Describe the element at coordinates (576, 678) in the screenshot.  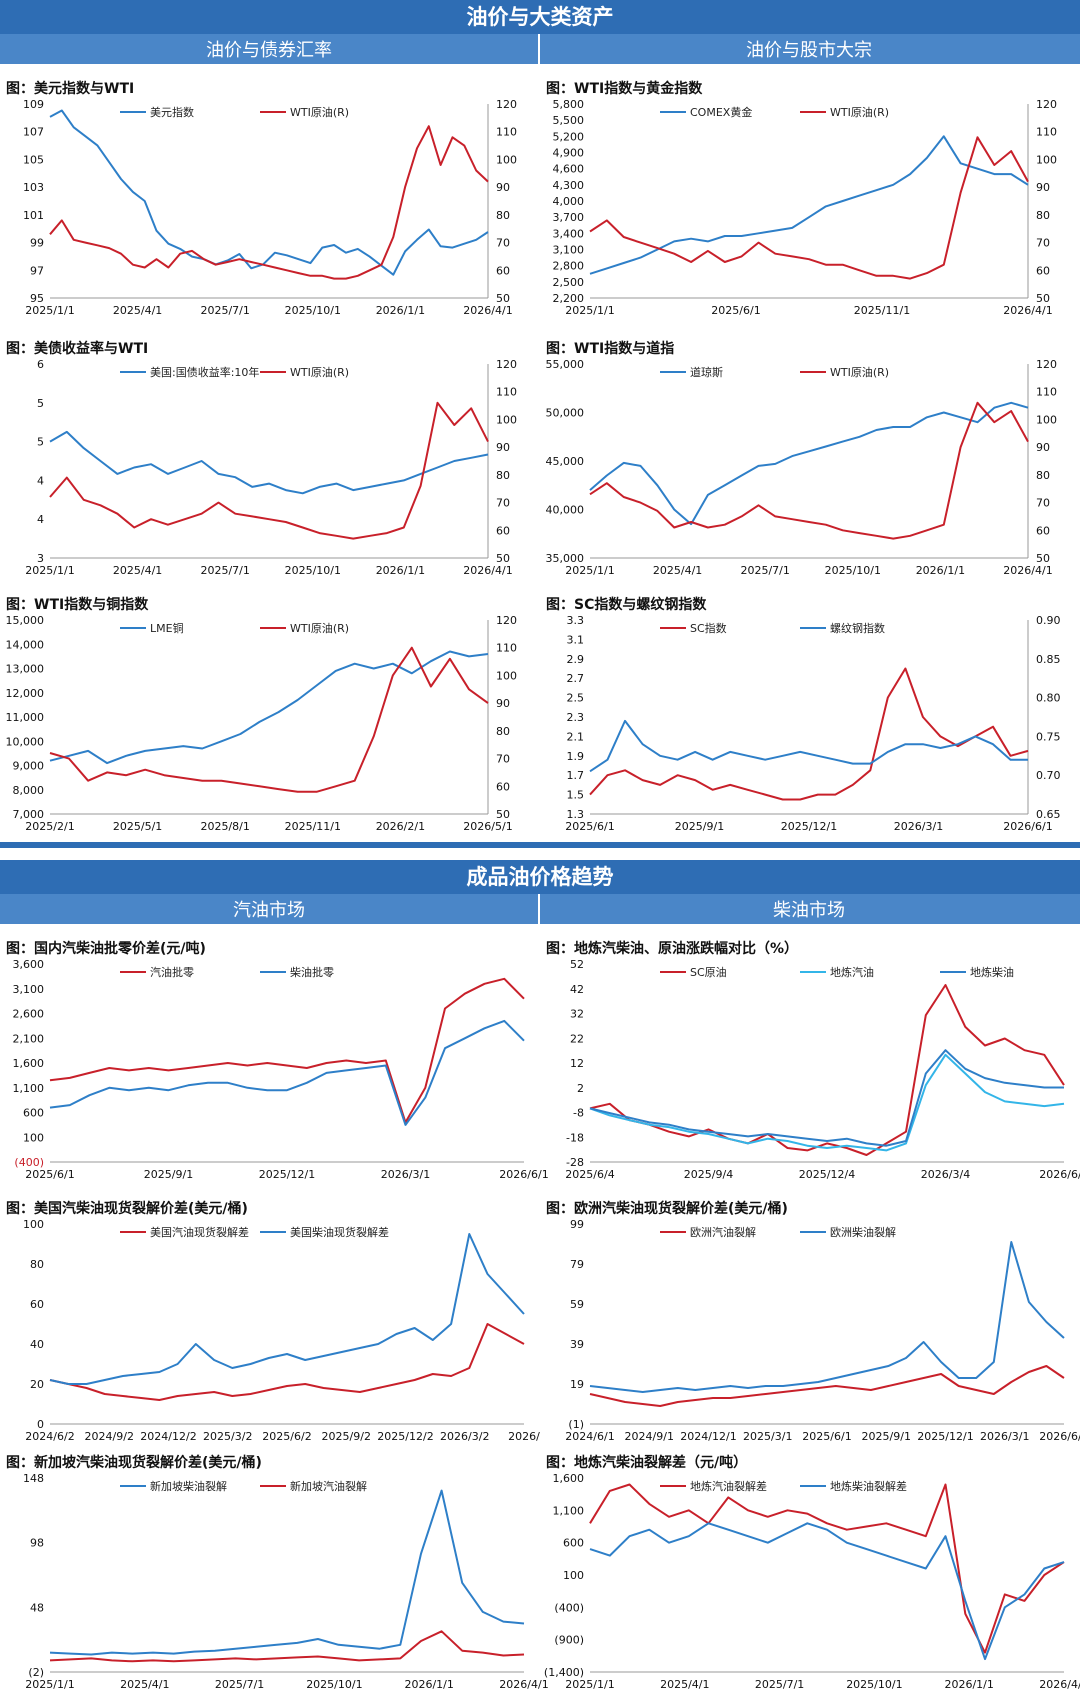
I see `y-tick-label: 2.7` at that location.